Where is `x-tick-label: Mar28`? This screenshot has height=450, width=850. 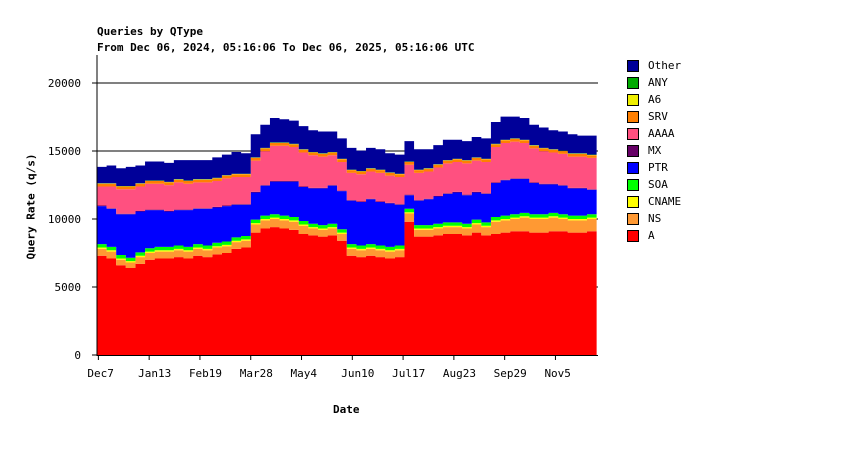 x-tick-label: Mar28 is located at coordinates (256, 373).